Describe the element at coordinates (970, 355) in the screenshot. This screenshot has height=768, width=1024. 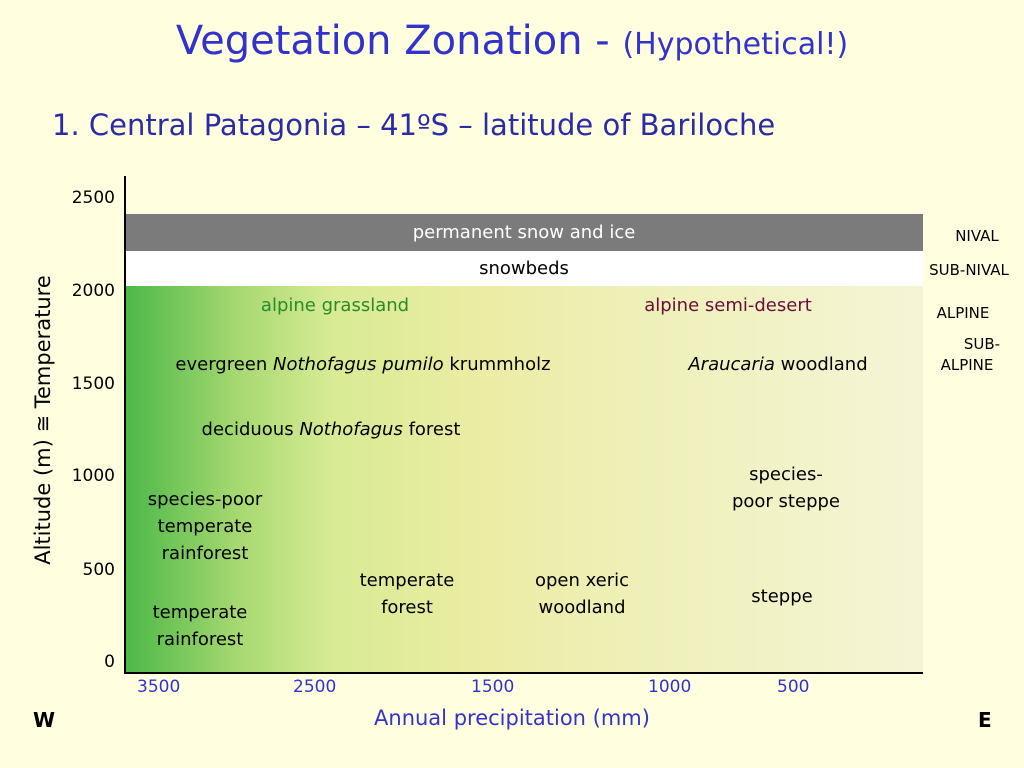
I see `zone-sub-alpine: SUB- ALPINE` at that location.